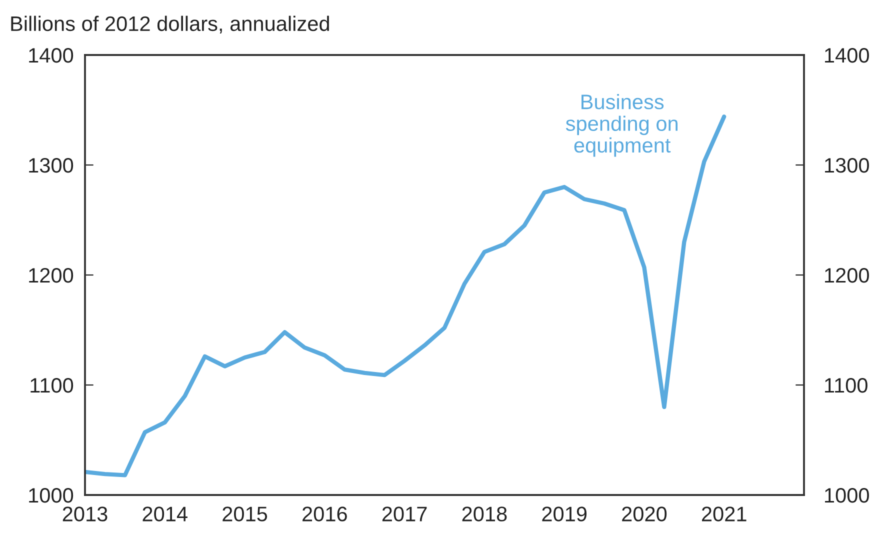 This screenshot has width=882, height=538. Describe the element at coordinates (644, 514) in the screenshot. I see `x-tick-label: 2020` at that location.